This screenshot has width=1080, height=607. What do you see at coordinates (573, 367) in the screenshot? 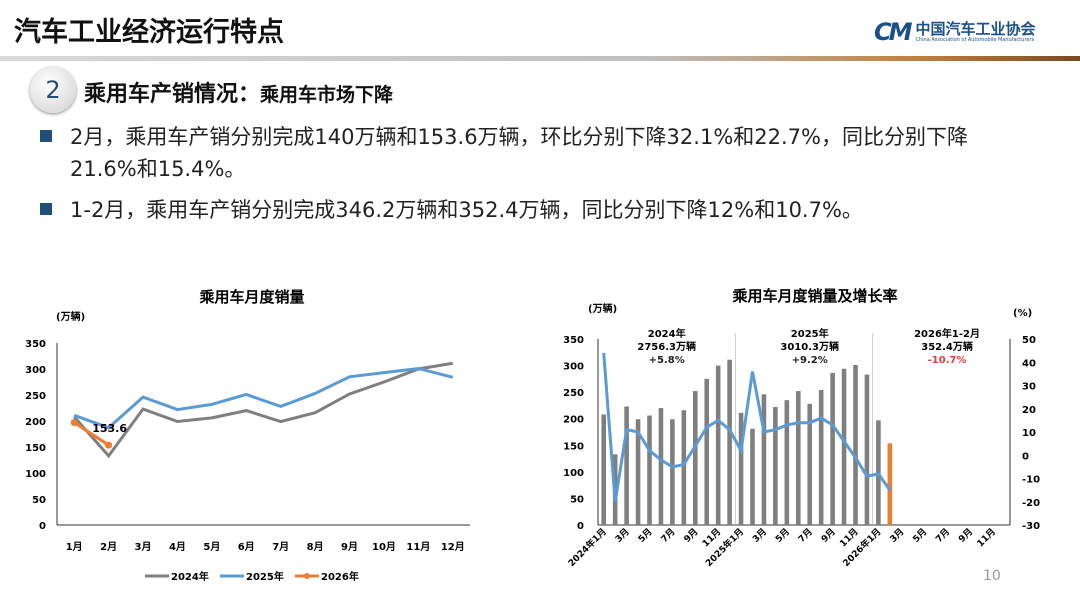
I see `chart2-y-tick: 300` at bounding box center [573, 367].